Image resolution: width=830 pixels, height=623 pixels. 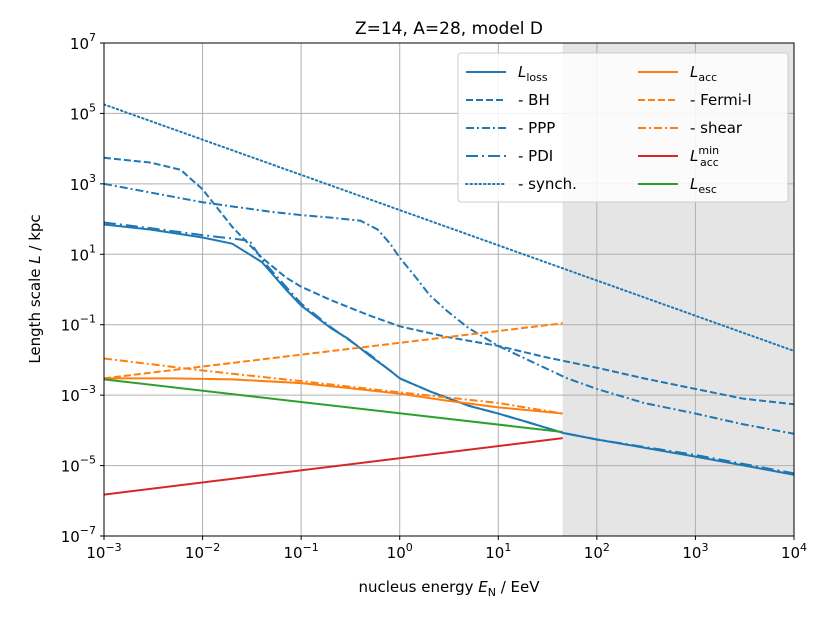 I want to click on y-tick-exp: −1, so click(x=88, y=319).